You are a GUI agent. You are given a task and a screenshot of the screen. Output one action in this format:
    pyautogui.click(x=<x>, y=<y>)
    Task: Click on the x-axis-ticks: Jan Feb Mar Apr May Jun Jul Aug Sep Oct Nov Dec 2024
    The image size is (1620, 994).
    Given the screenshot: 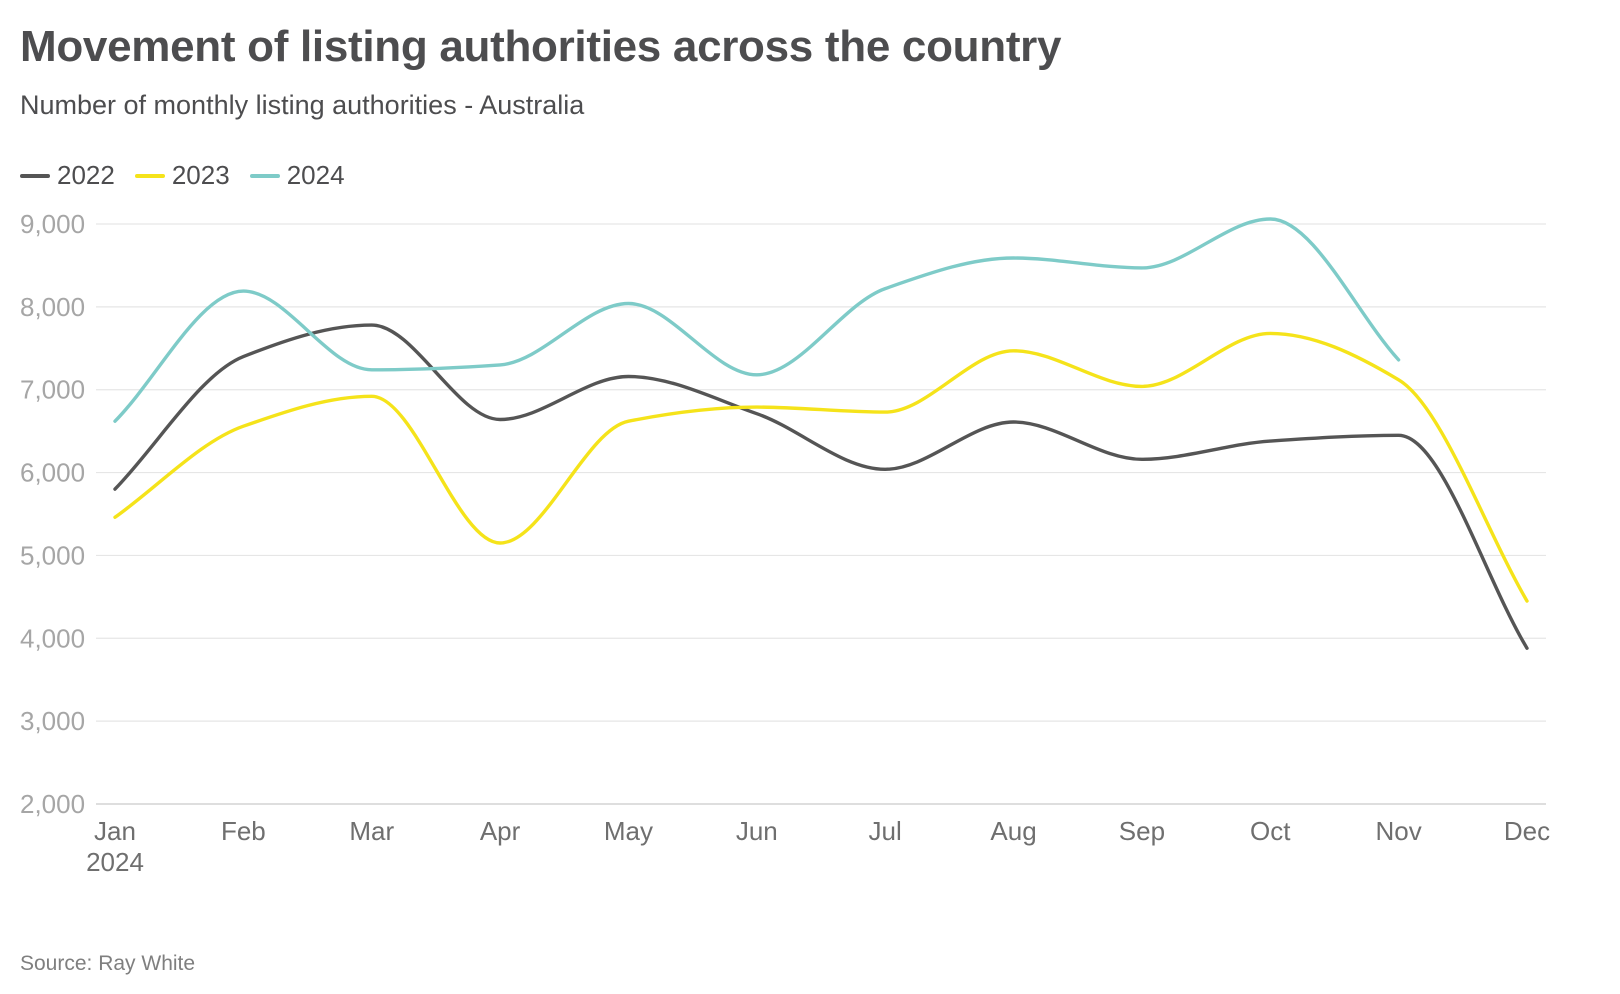 What is the action you would take?
    pyautogui.click(x=818, y=846)
    